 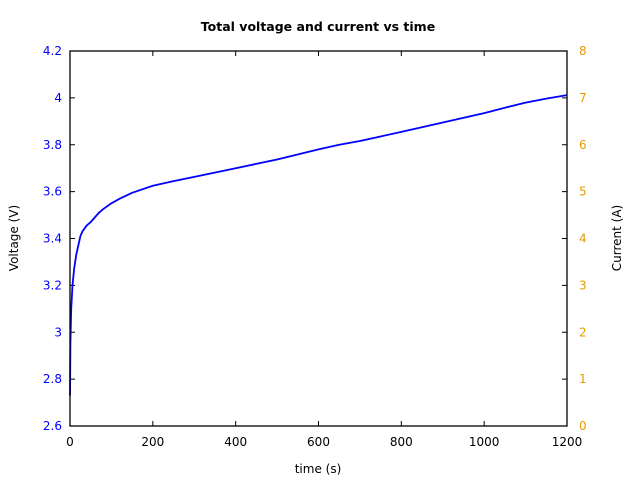 What do you see at coordinates (235, 442) in the screenshot?
I see `x-tick-label: 400` at bounding box center [235, 442].